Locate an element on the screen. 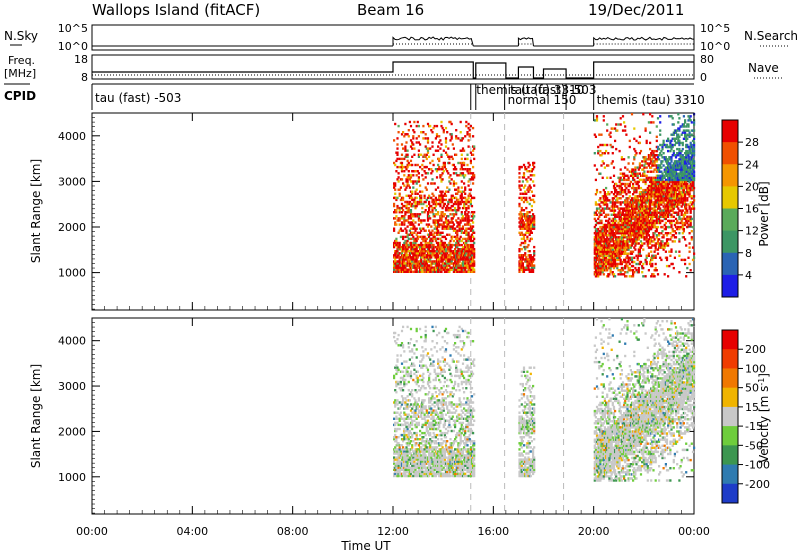  nsearch-tick-bottom: 10^0 is located at coordinates (715, 46).